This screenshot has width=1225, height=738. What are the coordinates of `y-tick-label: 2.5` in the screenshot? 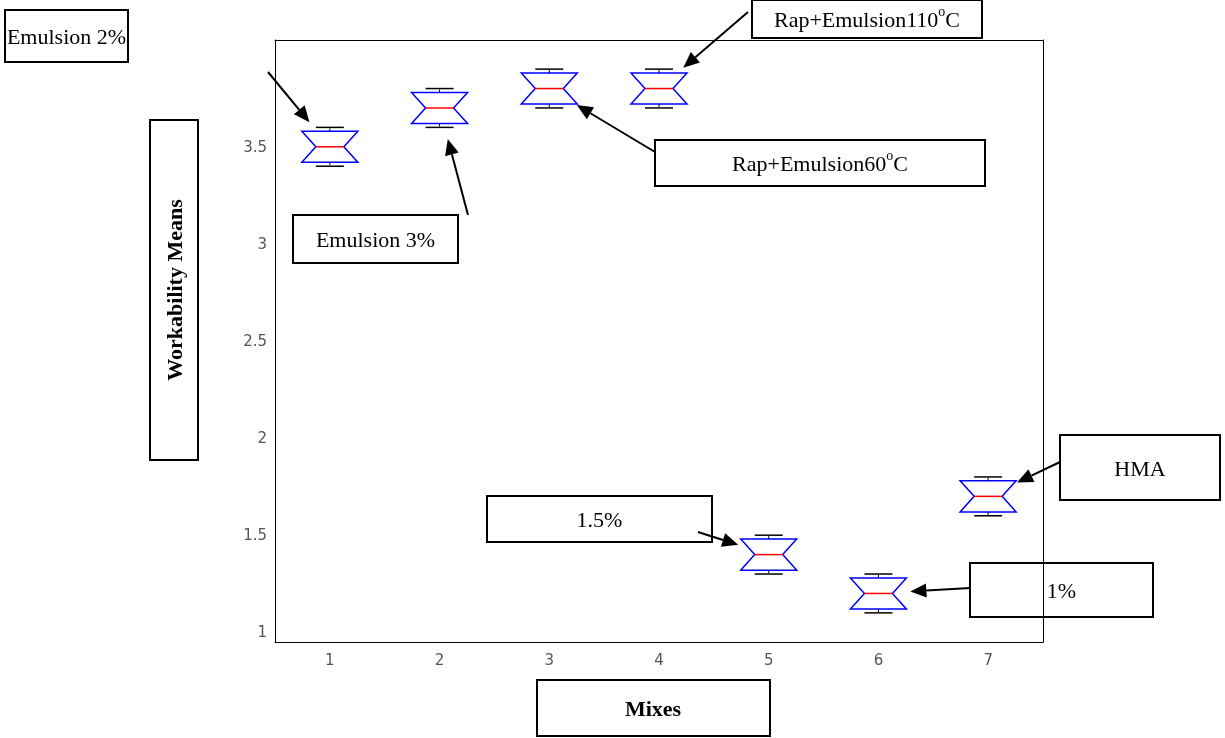 It's located at (255, 341).